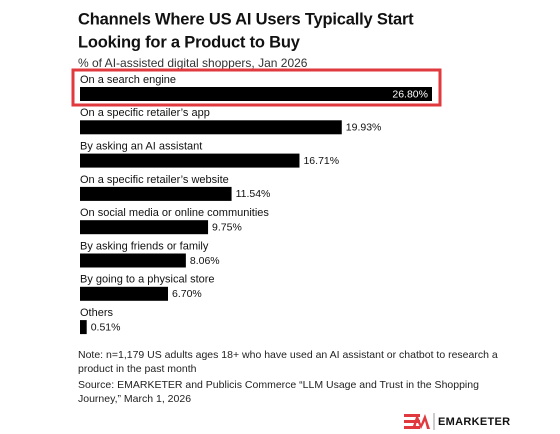 This screenshot has width=560, height=434. I want to click on category-label: On social media or online communities, so click(174, 213).